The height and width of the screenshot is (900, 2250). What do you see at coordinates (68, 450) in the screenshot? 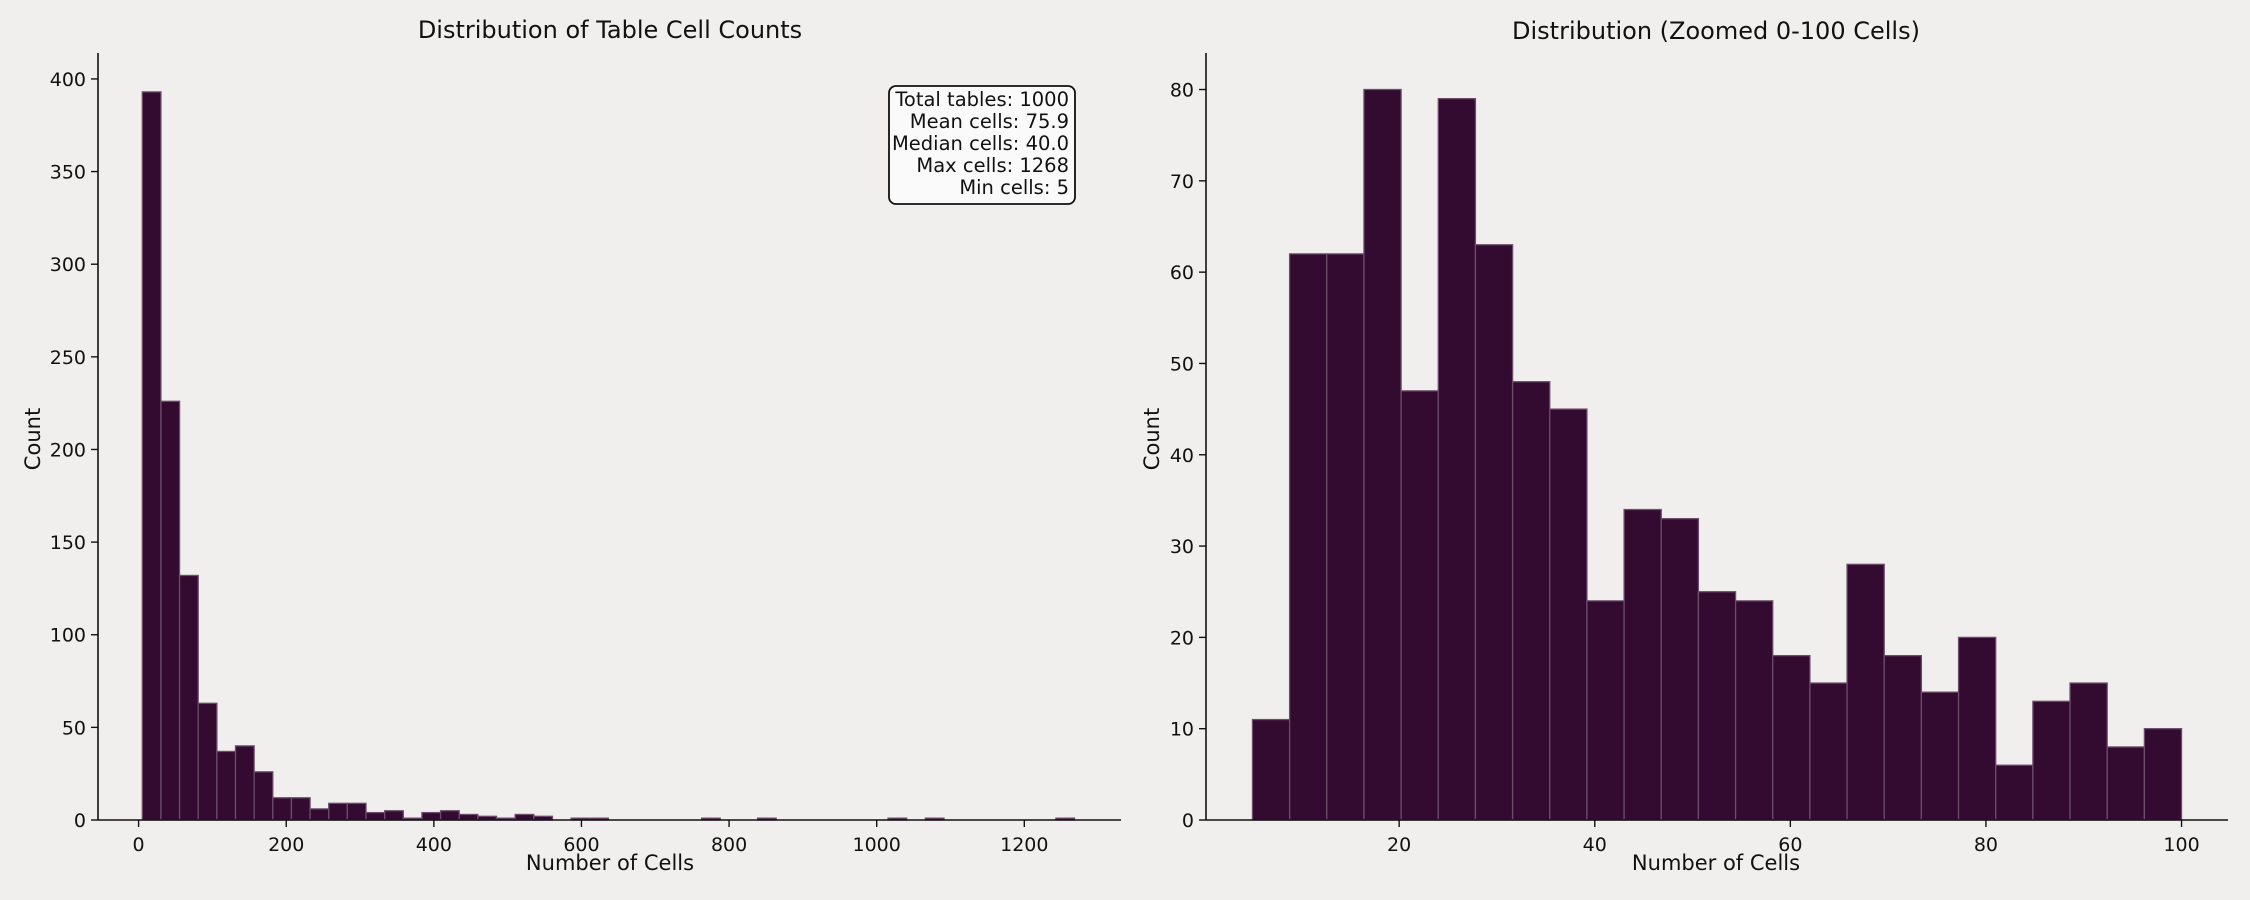
I see `y-tick-label: 200` at bounding box center [68, 450].